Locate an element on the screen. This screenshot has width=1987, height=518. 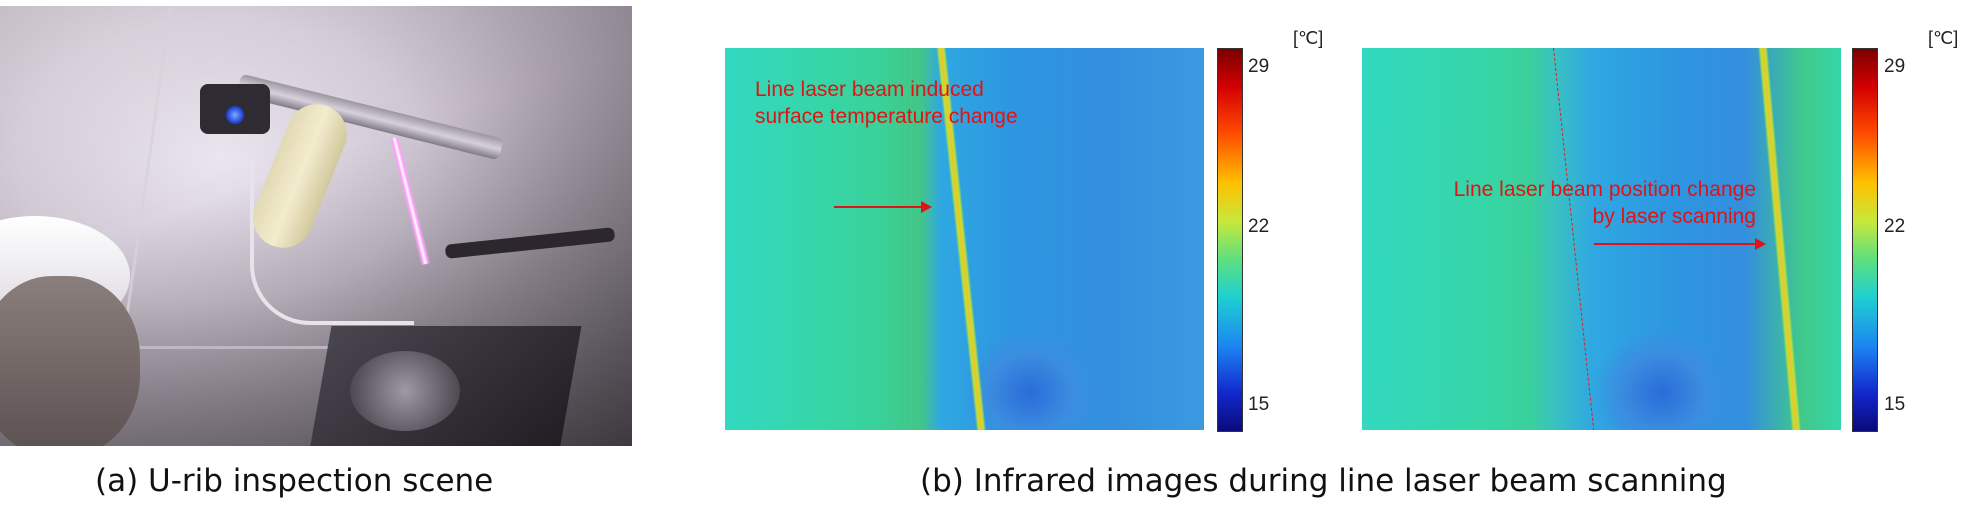
inspector-head is located at coordinates (70, 361).